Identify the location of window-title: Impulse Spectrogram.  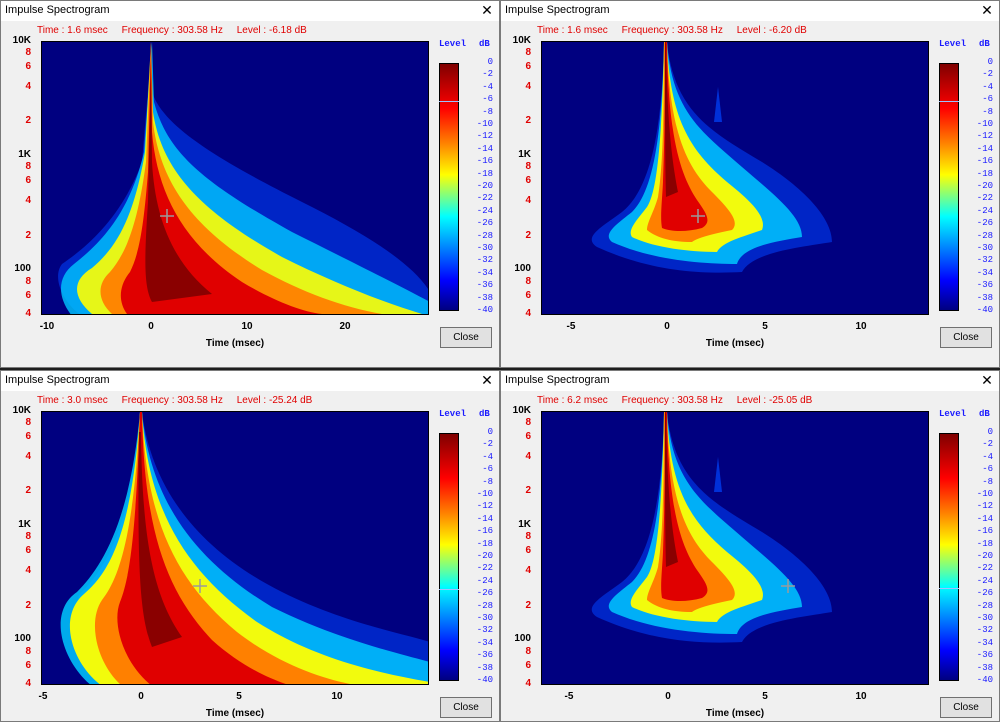
(57, 10).